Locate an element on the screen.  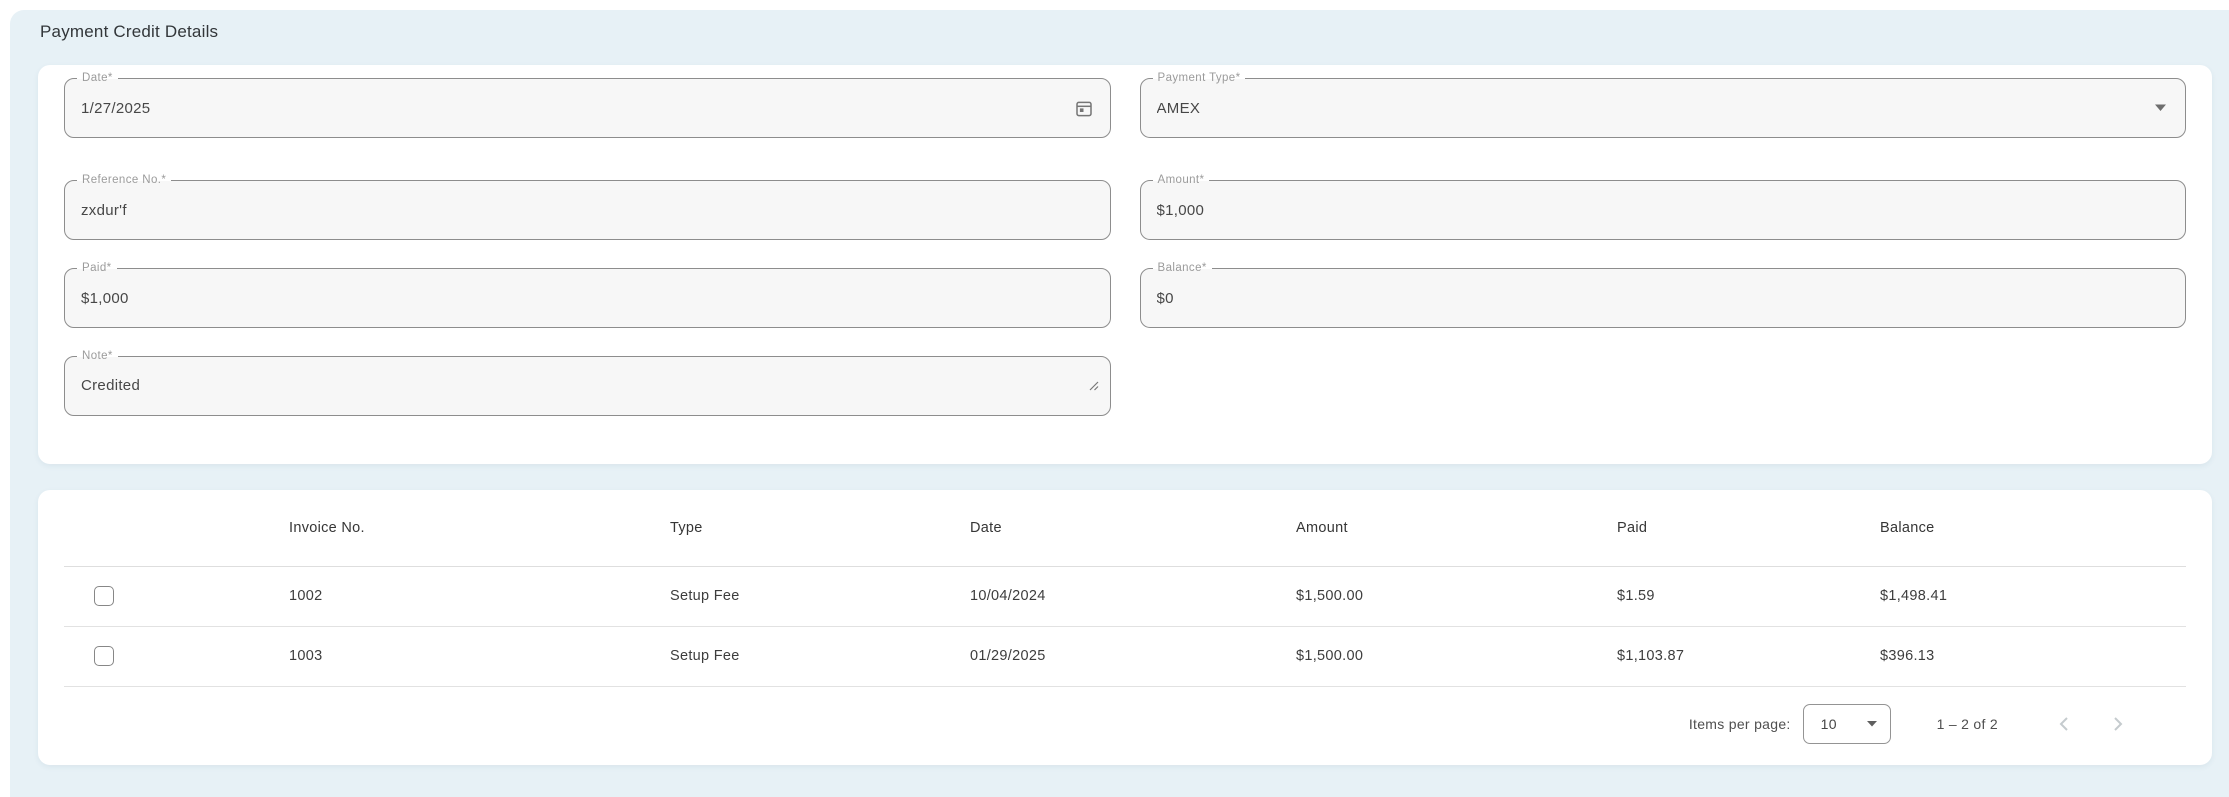
chevron-left-icon is located at coordinates (2064, 724).